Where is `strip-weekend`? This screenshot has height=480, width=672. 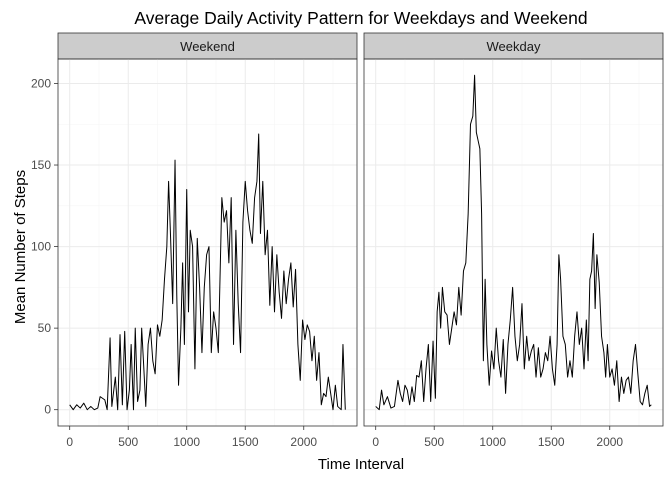 strip-weekend is located at coordinates (207, 46).